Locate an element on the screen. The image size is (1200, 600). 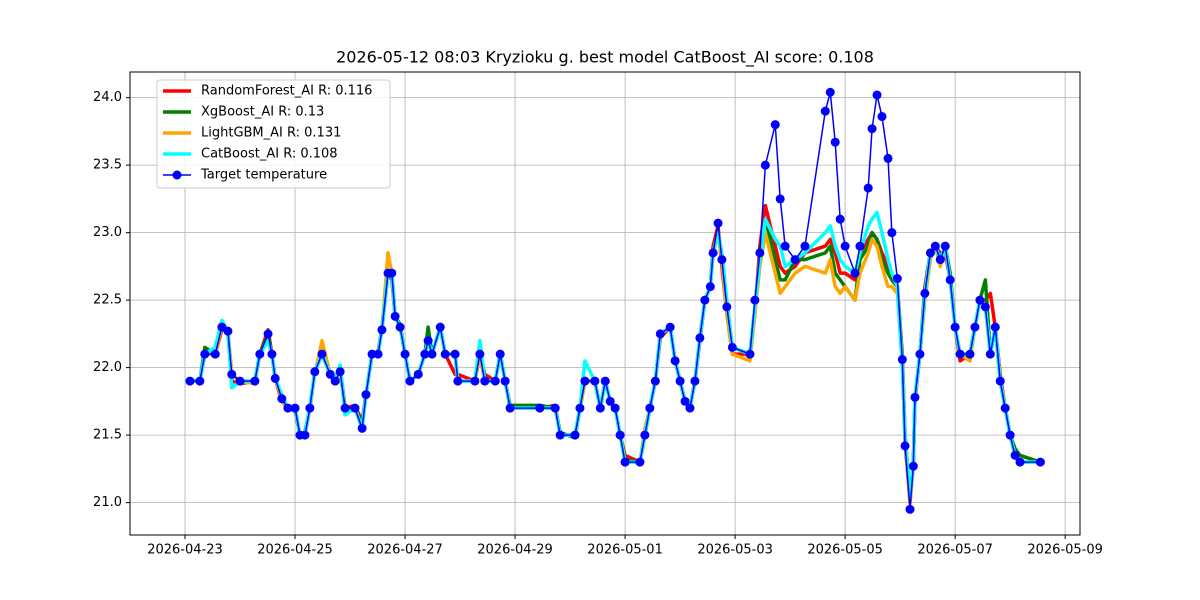
legend-label: Target temperature is located at coordinates (263, 175).